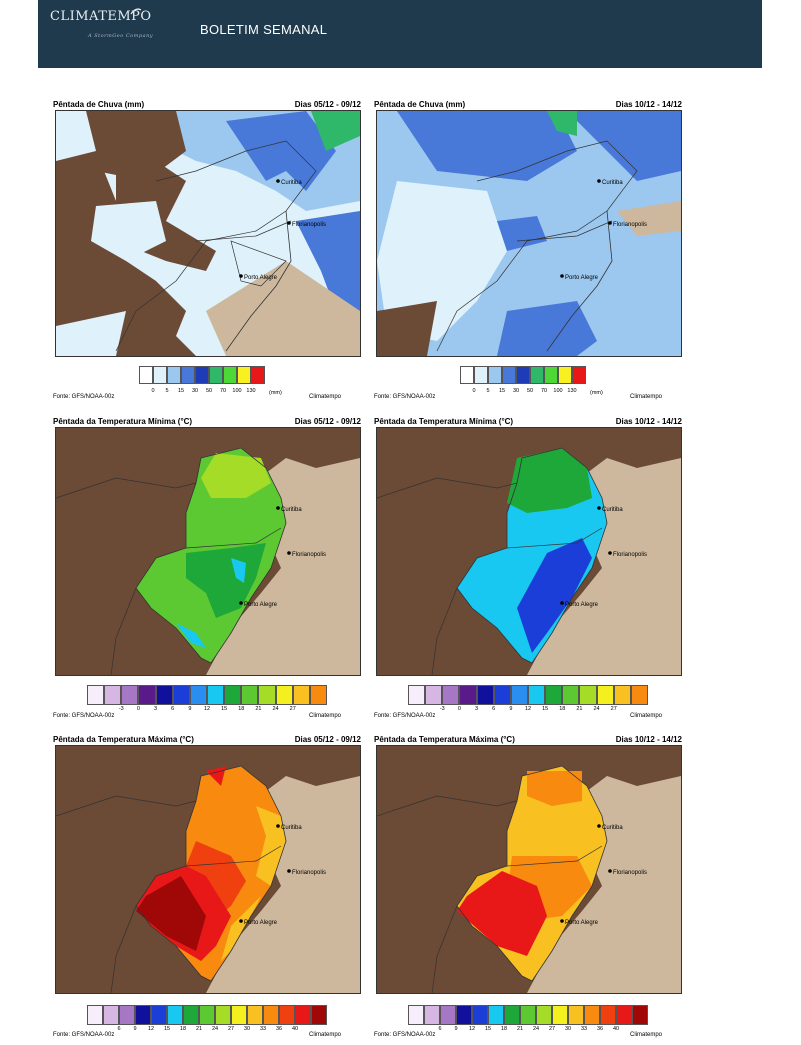 The height and width of the screenshot is (1045, 801). What do you see at coordinates (279, 1029) in the screenshot?
I see `legend-tick: 36` at bounding box center [279, 1029].